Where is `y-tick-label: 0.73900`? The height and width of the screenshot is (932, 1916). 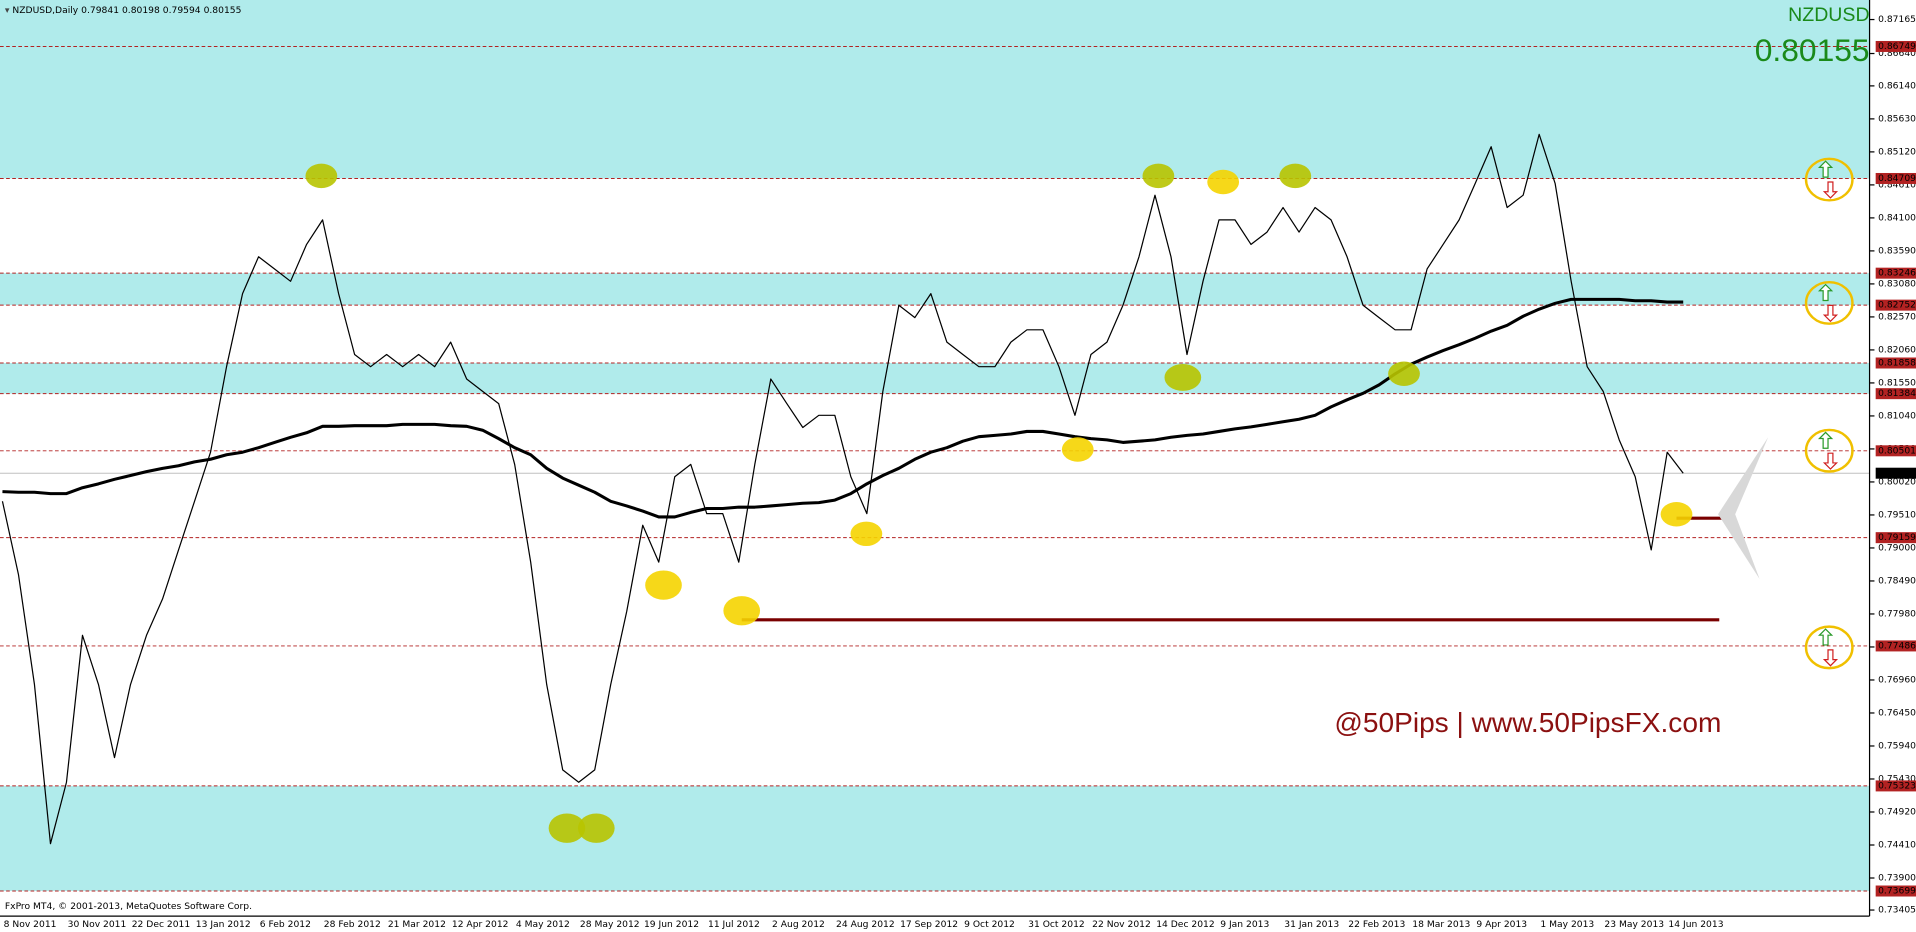 y-tick-label: 0.73900 is located at coordinates (1897, 878).